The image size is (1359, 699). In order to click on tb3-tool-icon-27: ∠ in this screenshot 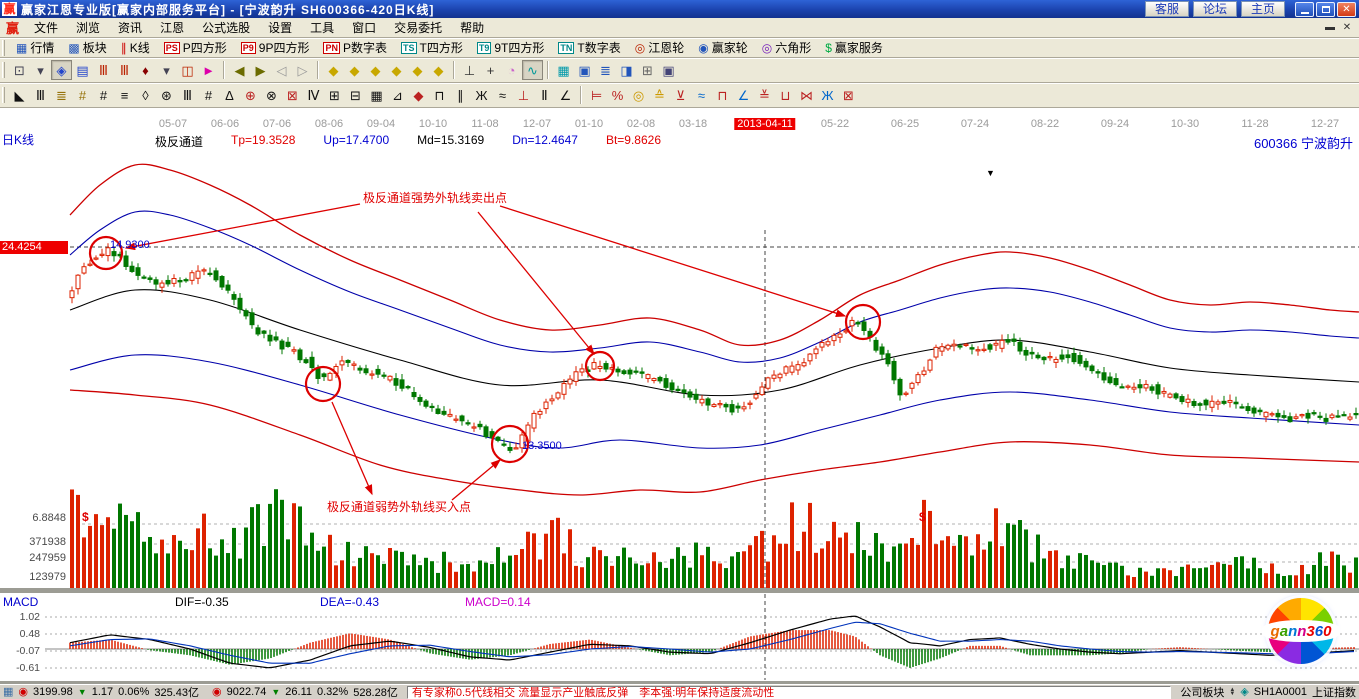, I will do `click(565, 95)`.